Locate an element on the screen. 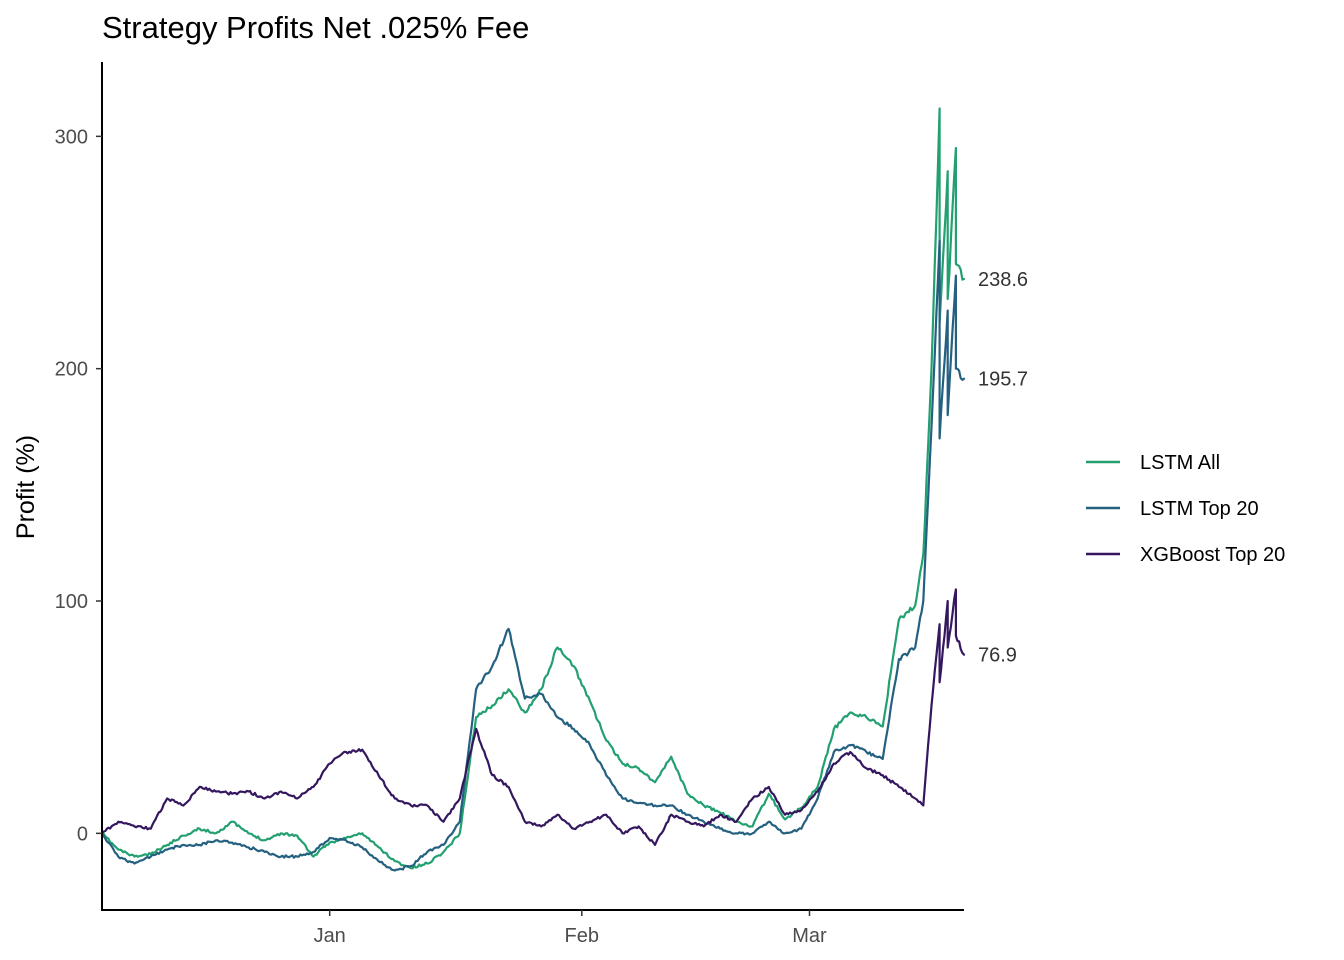 This screenshot has height=960, width=1344. legend-label-lstm-top-20: LSTM Top 20 is located at coordinates (1199, 509).